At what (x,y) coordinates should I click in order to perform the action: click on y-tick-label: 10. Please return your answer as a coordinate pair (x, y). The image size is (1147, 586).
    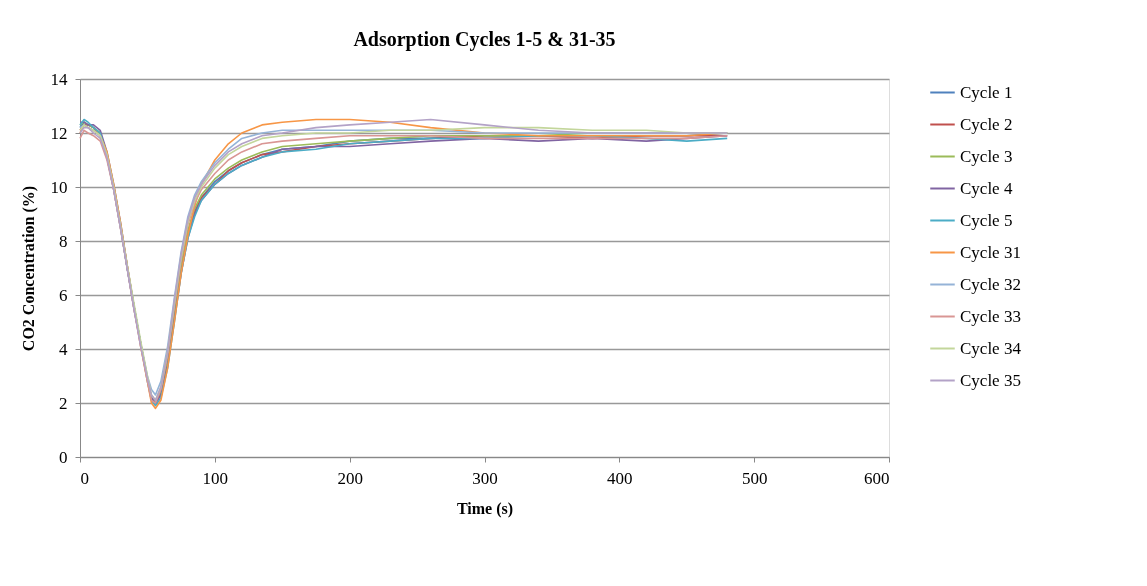
    Looking at the image, I should click on (59, 187).